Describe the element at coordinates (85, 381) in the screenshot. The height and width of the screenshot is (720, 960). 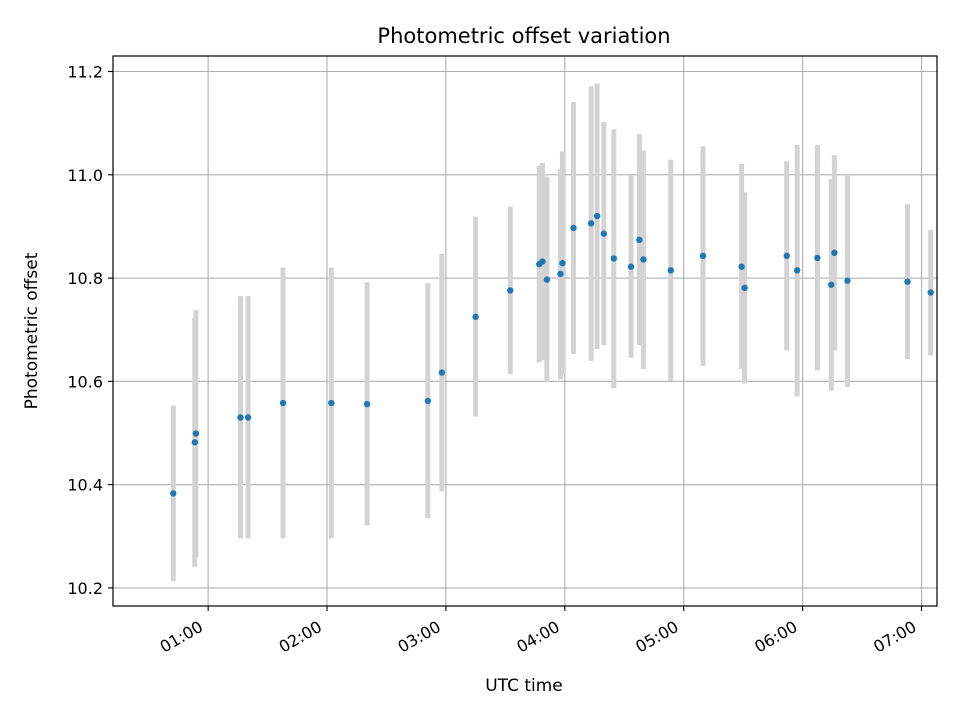
I see `y-tick-label: 10.6` at that location.